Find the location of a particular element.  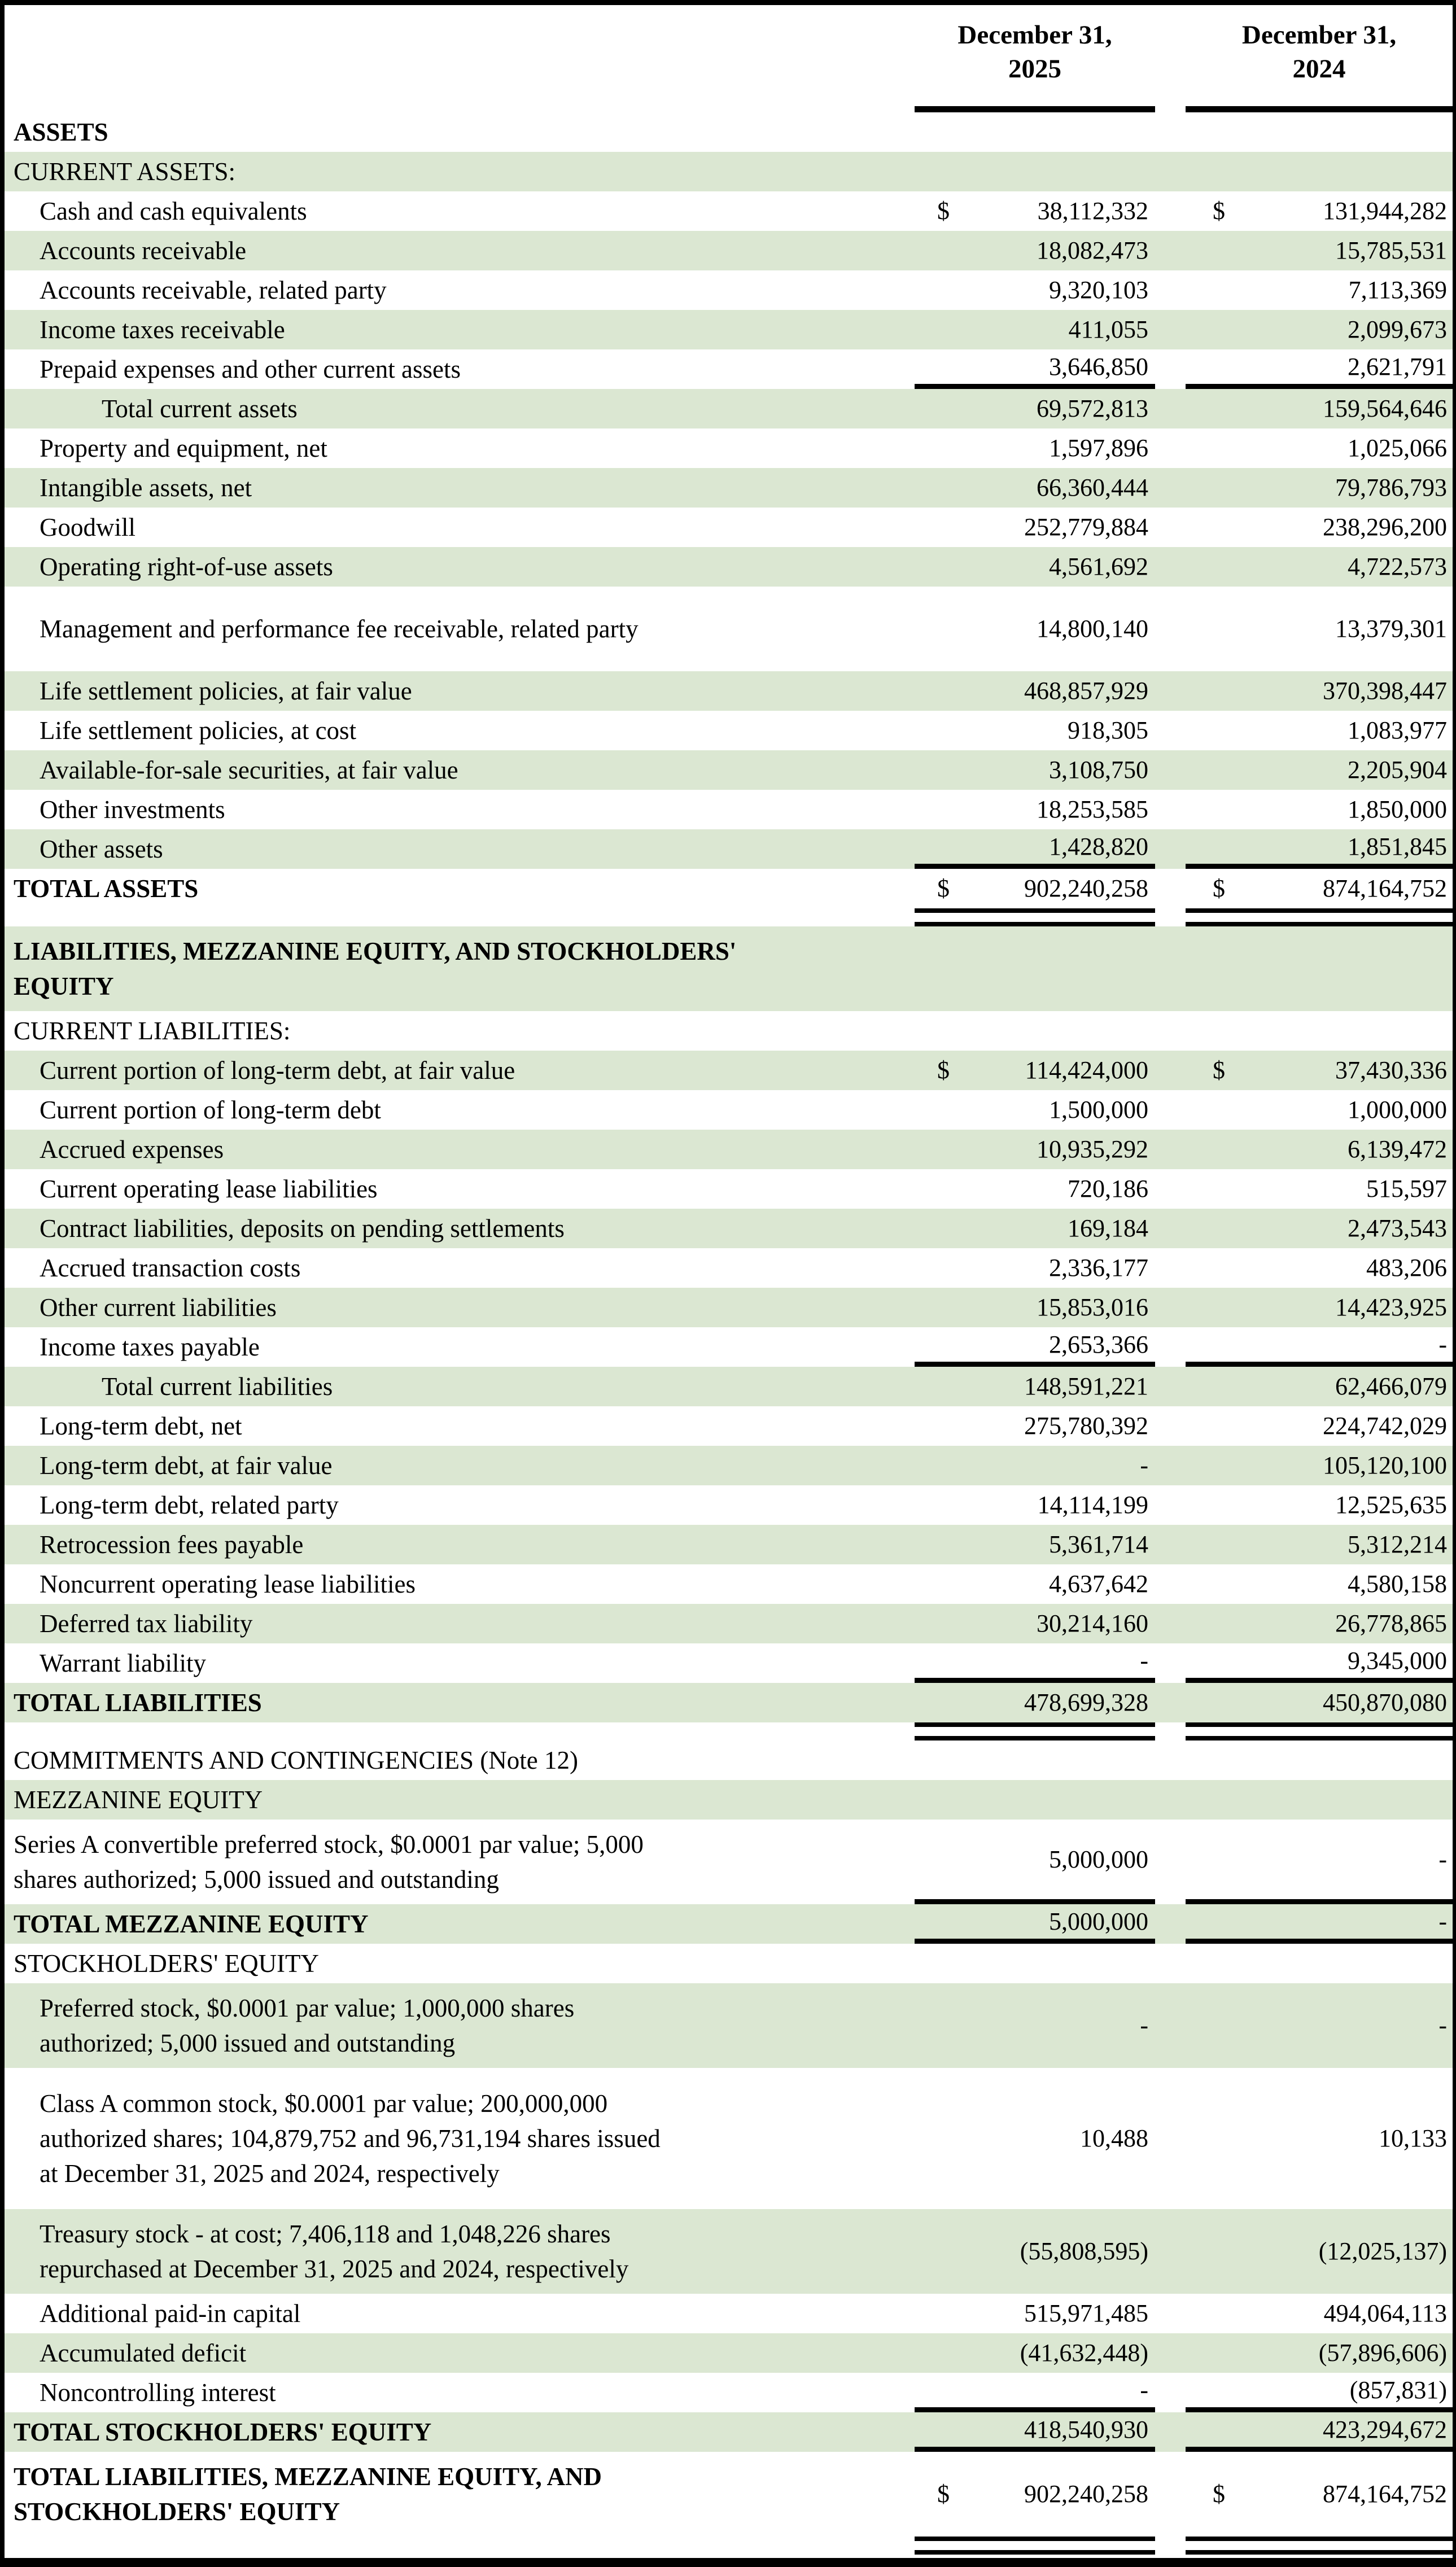

value-2024: 105,120,100 is located at coordinates (1319, 1465).